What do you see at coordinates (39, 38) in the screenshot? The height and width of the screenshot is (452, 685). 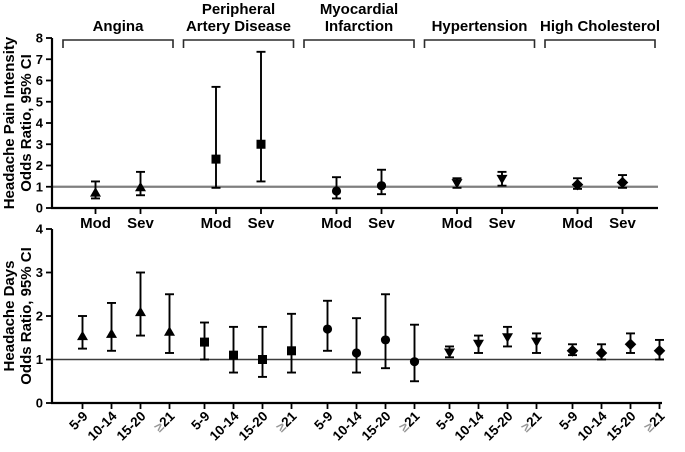 I see `y-tick-label: 8` at bounding box center [39, 38].